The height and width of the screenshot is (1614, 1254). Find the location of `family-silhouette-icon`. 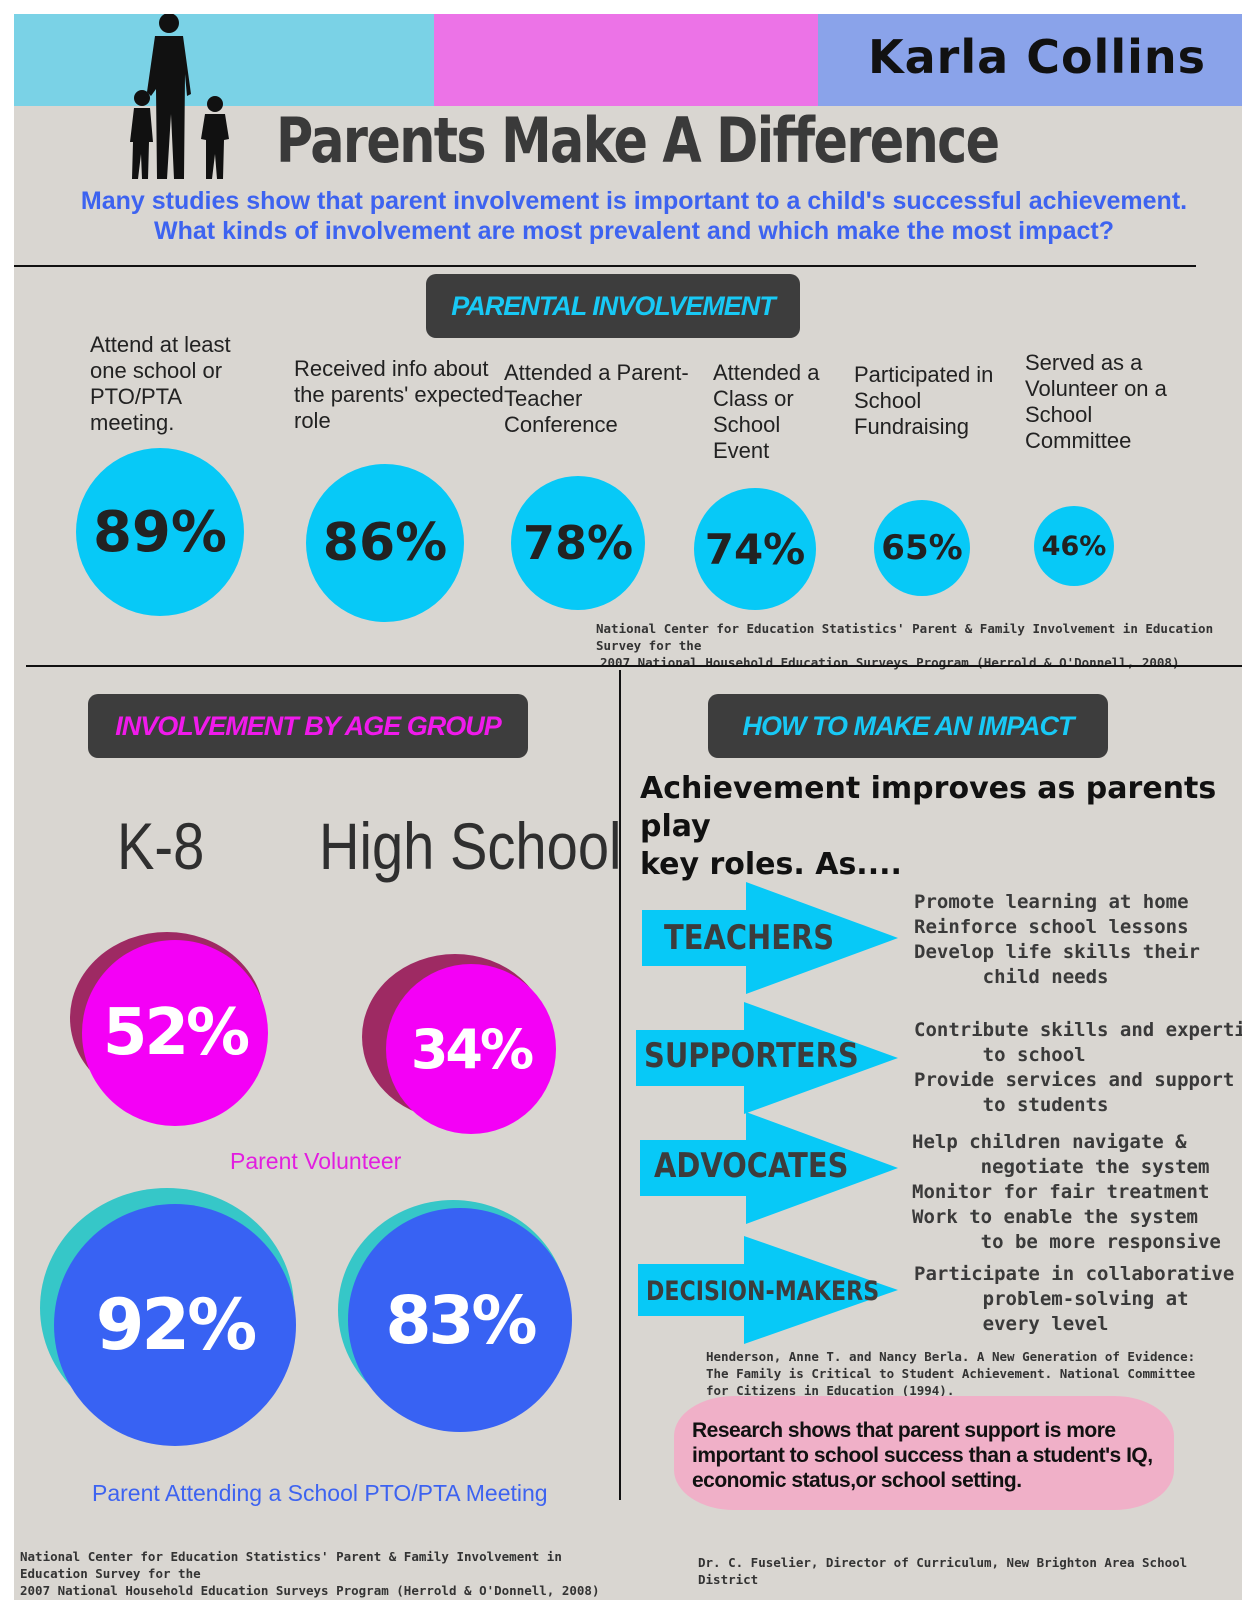

family-silhouette-icon is located at coordinates (179, 96).